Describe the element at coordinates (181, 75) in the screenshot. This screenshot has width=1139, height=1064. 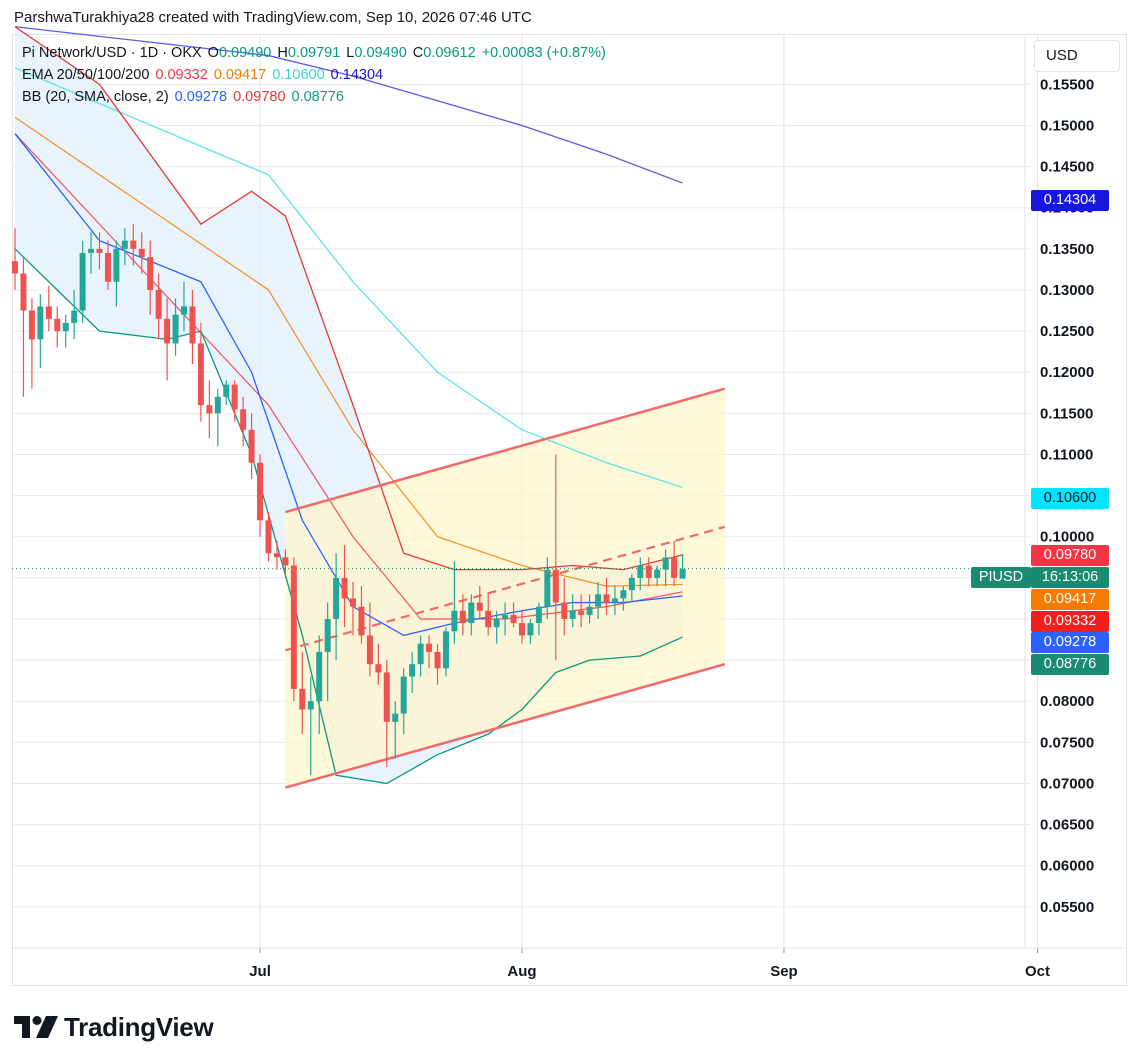
I see `legend-ema20: 0.09332` at that location.